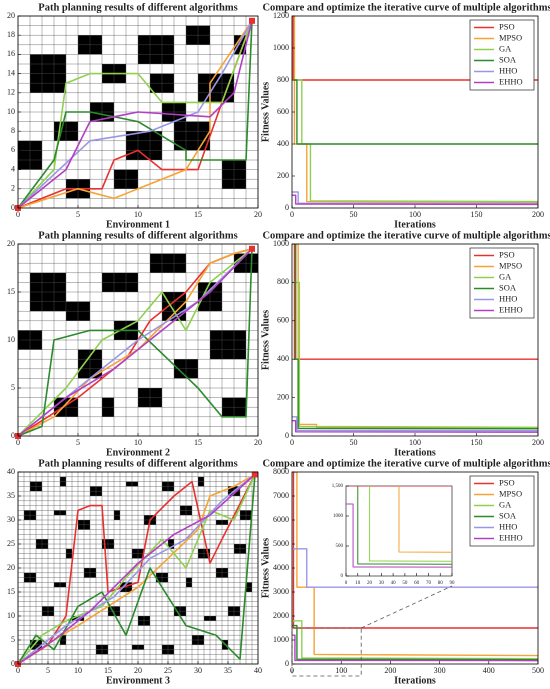 Image resolution: width=550 pixels, height=689 pixels. I want to click on y-tick-label: 15, so click(11, 591).